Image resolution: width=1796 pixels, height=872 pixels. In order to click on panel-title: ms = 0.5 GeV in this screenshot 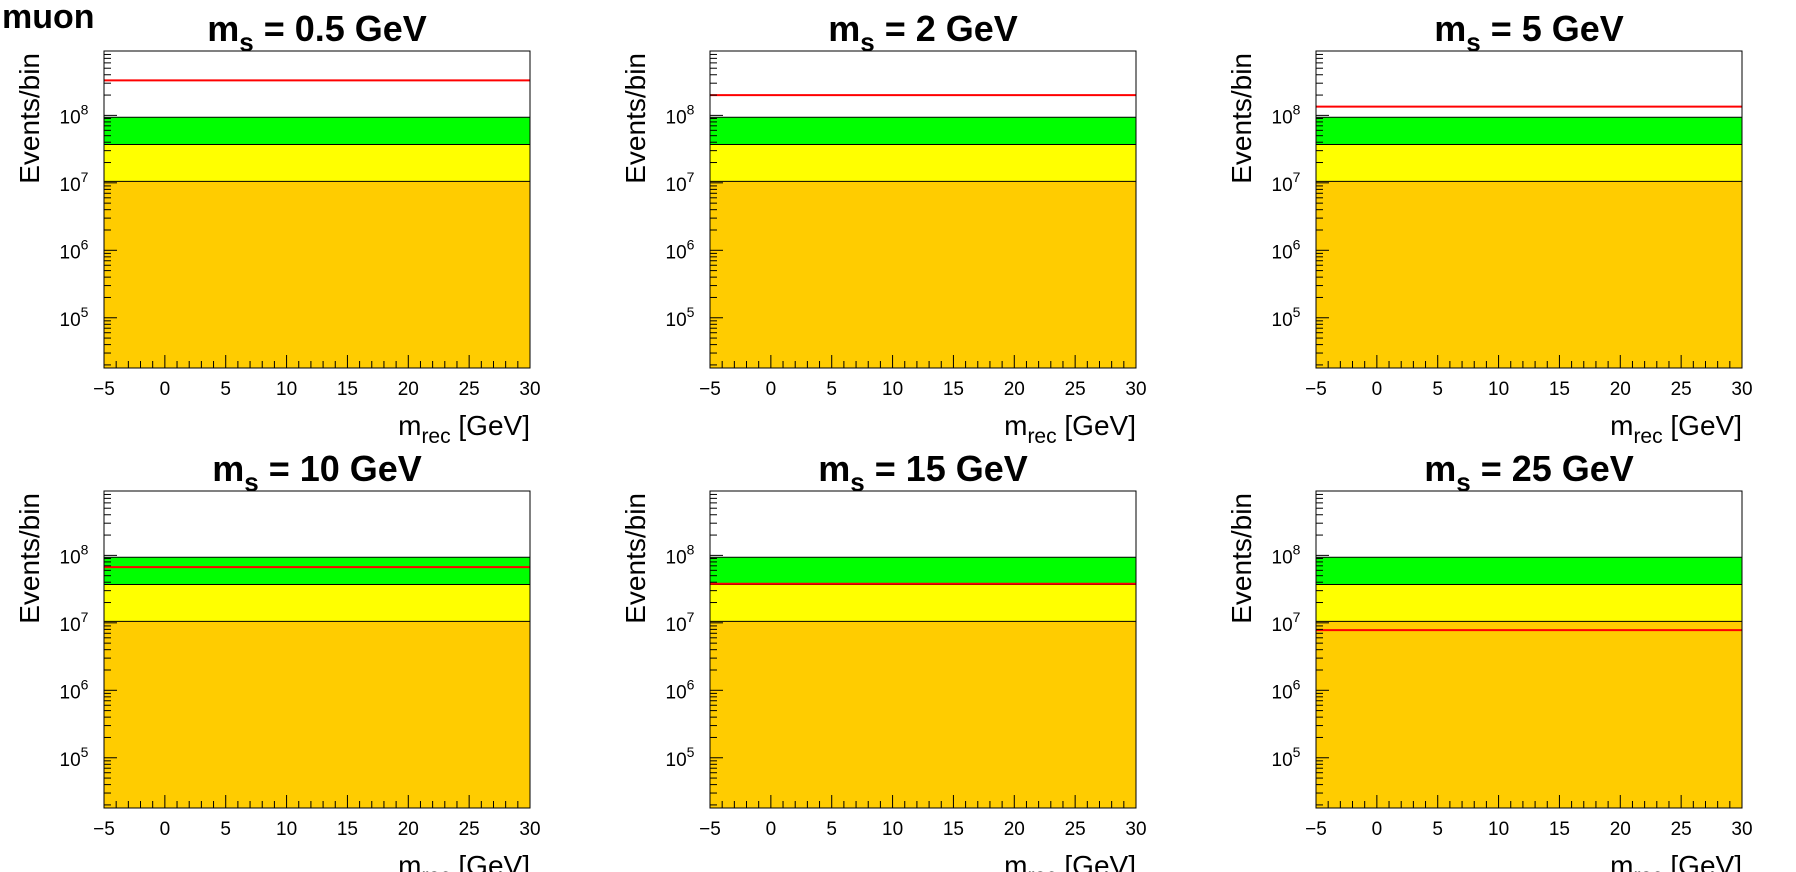, I will do `click(317, 32)`.